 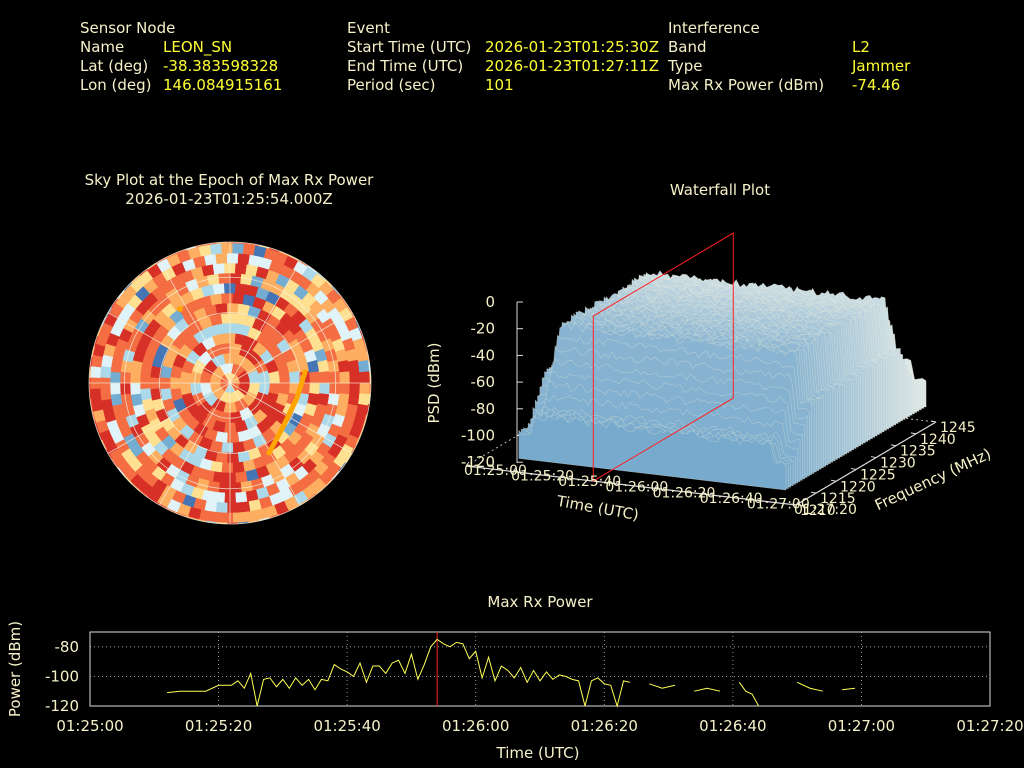 I want to click on waterfall-marker-plane, so click(x=663, y=357).